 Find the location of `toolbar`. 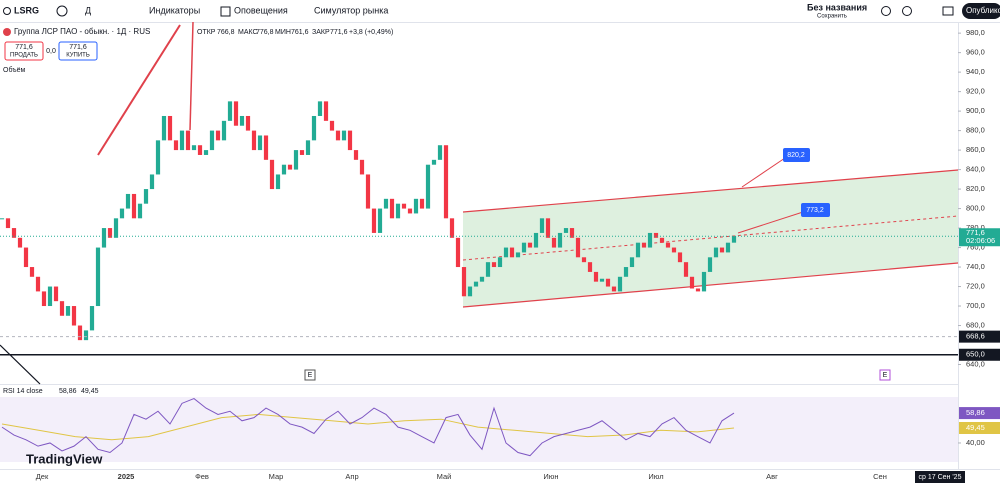

toolbar is located at coordinates (500, 11).